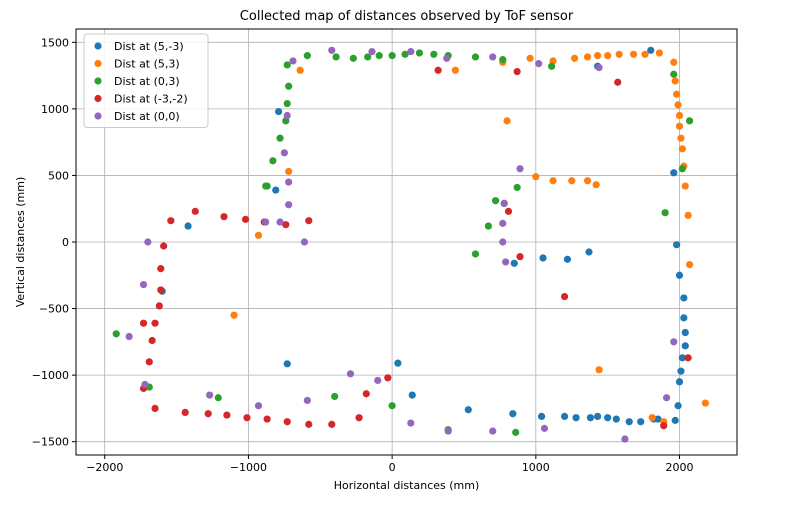  What do you see at coordinates (55, 109) in the screenshot?
I see `y-tick-label: 1000` at bounding box center [55, 109].